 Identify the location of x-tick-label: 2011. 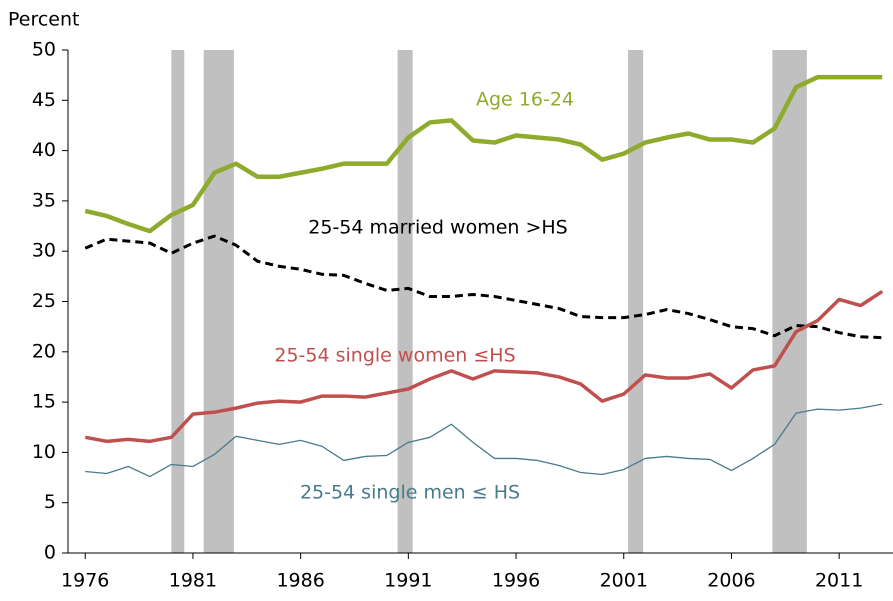
(839, 581).